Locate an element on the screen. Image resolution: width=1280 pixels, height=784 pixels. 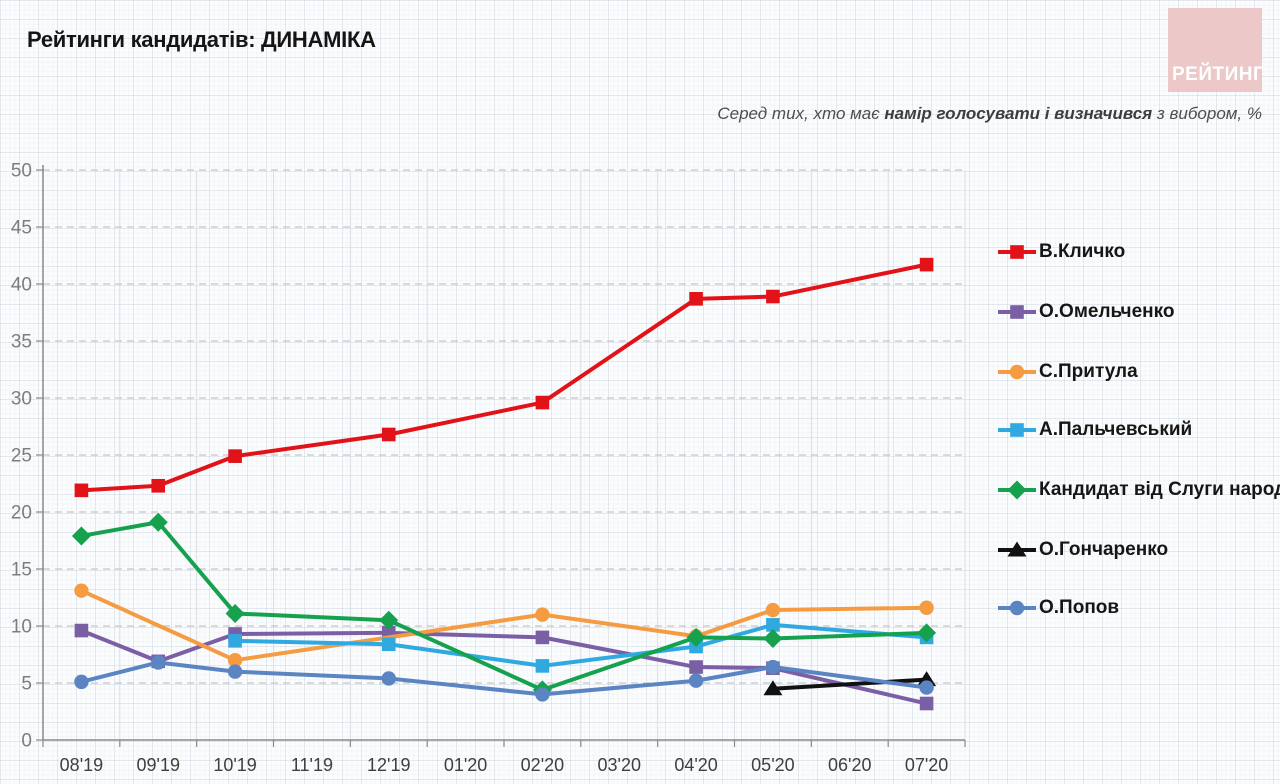
y-axis-tick-label: 35 is located at coordinates (21, 342).